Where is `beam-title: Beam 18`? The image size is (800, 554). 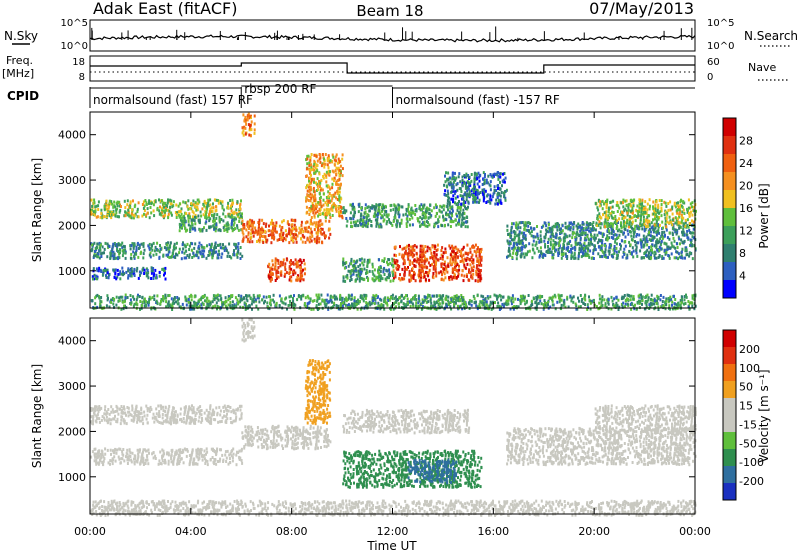 beam-title: Beam 18 is located at coordinates (389, 11).